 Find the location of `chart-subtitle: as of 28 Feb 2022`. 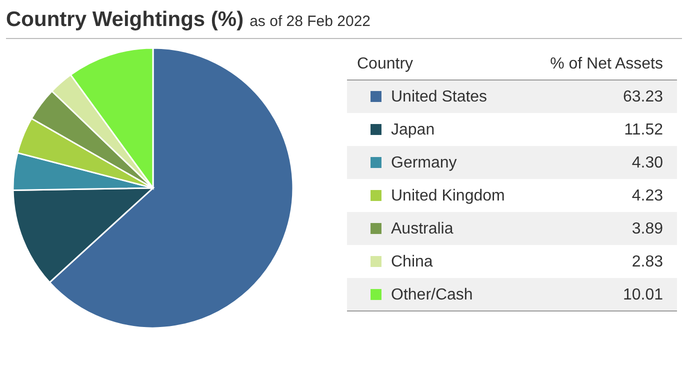

chart-subtitle: as of 28 Feb 2022 is located at coordinates (310, 21).